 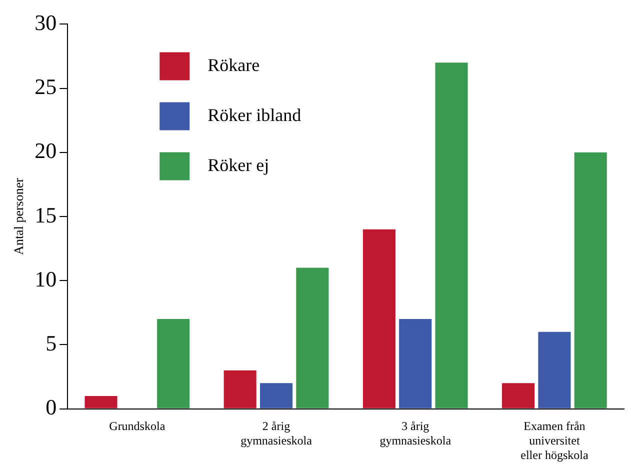 What do you see at coordinates (137, 426) in the screenshot?
I see `x-tick-label: Grundskola` at bounding box center [137, 426].